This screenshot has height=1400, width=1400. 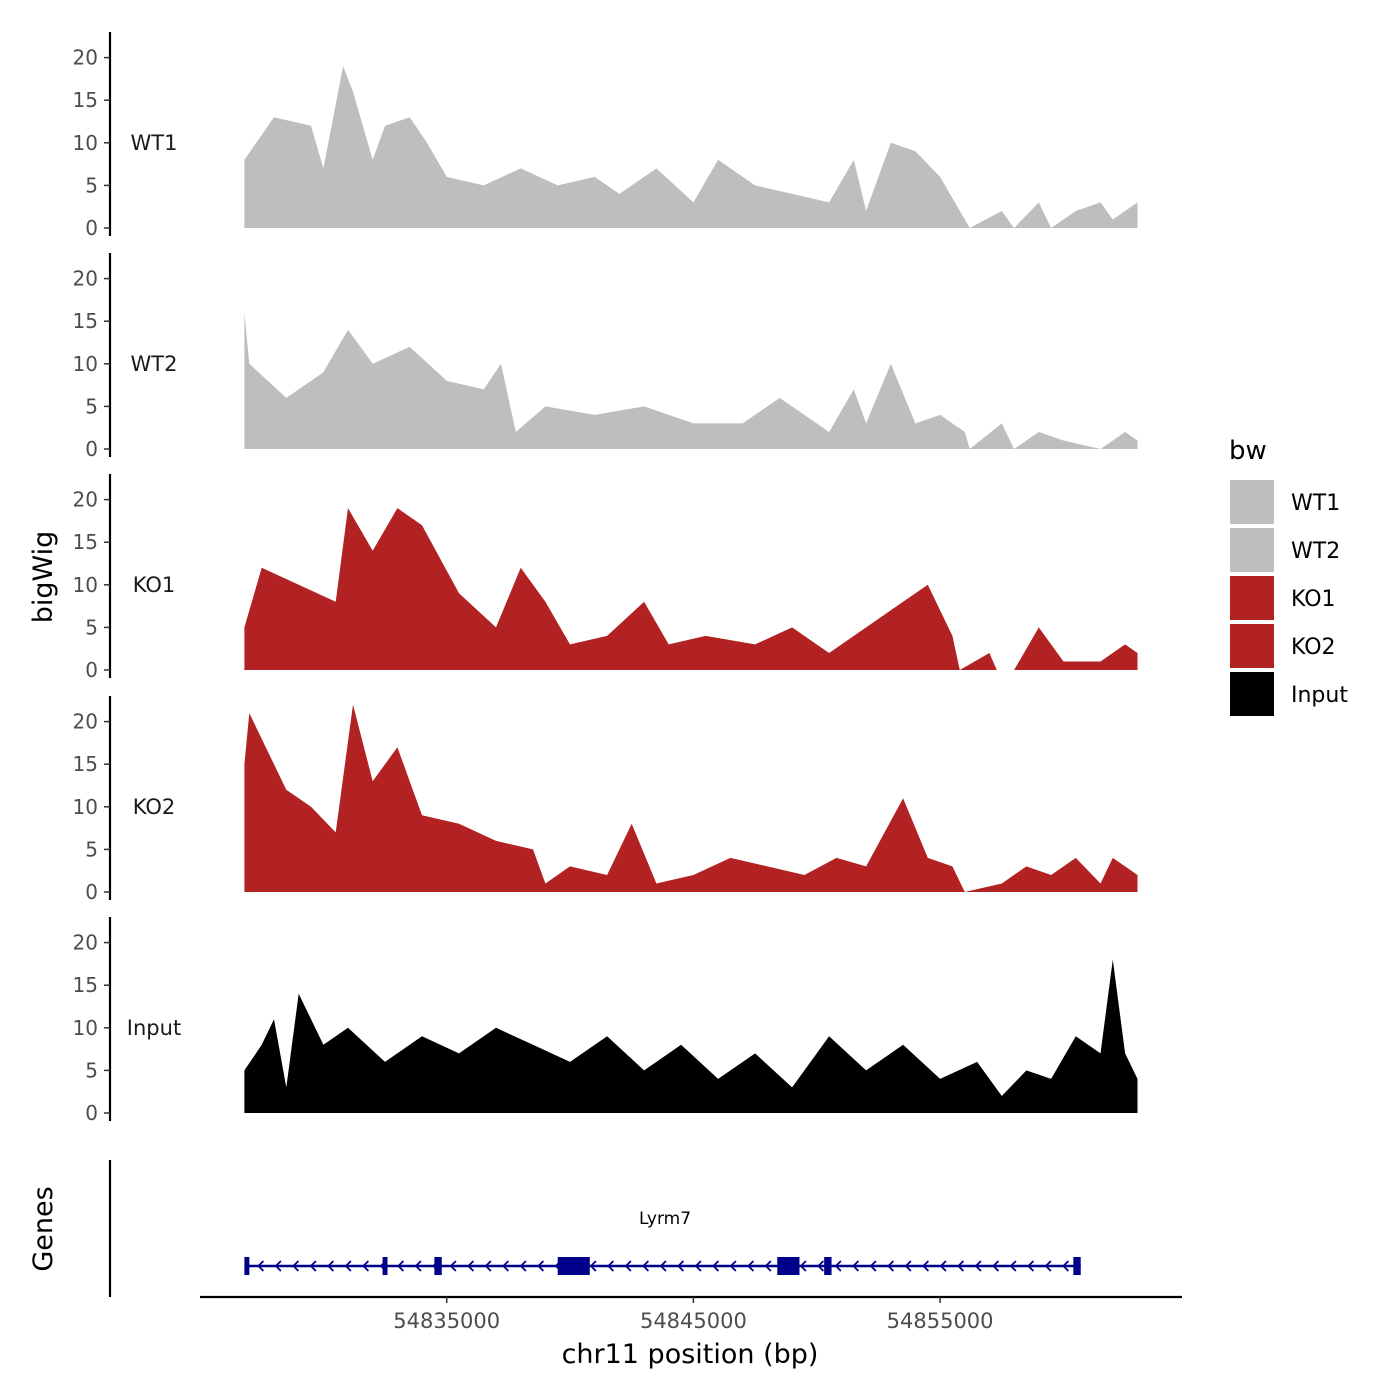 What do you see at coordinates (1252, 646) in the screenshot?
I see `legend-key-ko2` at bounding box center [1252, 646].